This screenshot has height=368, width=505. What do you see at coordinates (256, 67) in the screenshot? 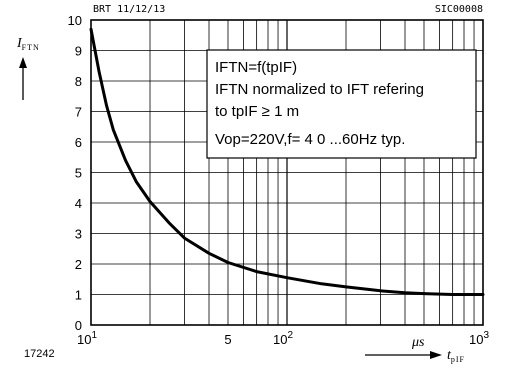
I see `annotation-line-1: IFTN=f(tpIF)` at bounding box center [256, 67].